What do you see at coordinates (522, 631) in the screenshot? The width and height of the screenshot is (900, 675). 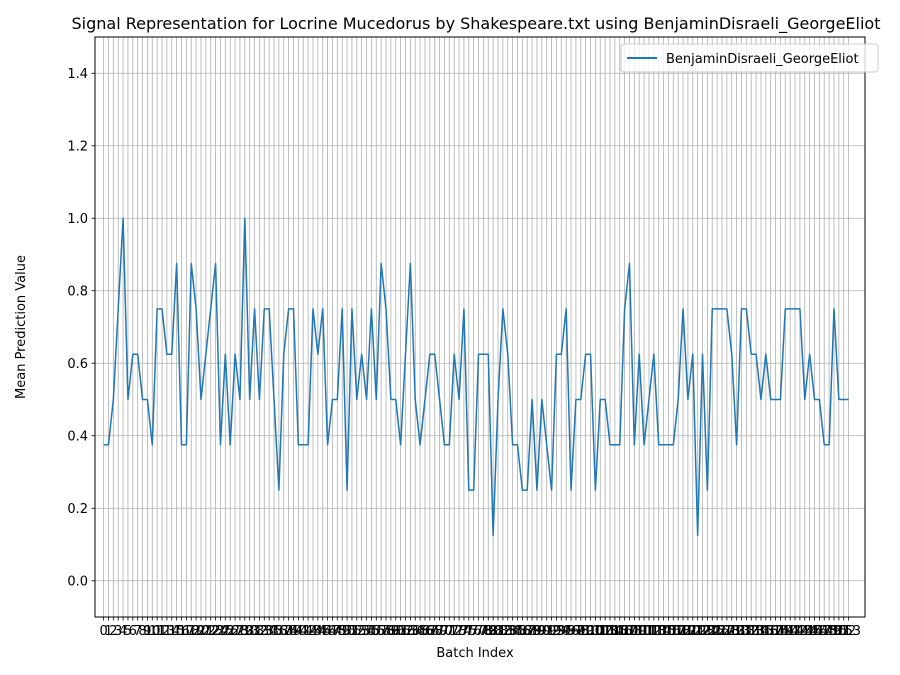 I see `x-tick-label: 86` at bounding box center [522, 631].